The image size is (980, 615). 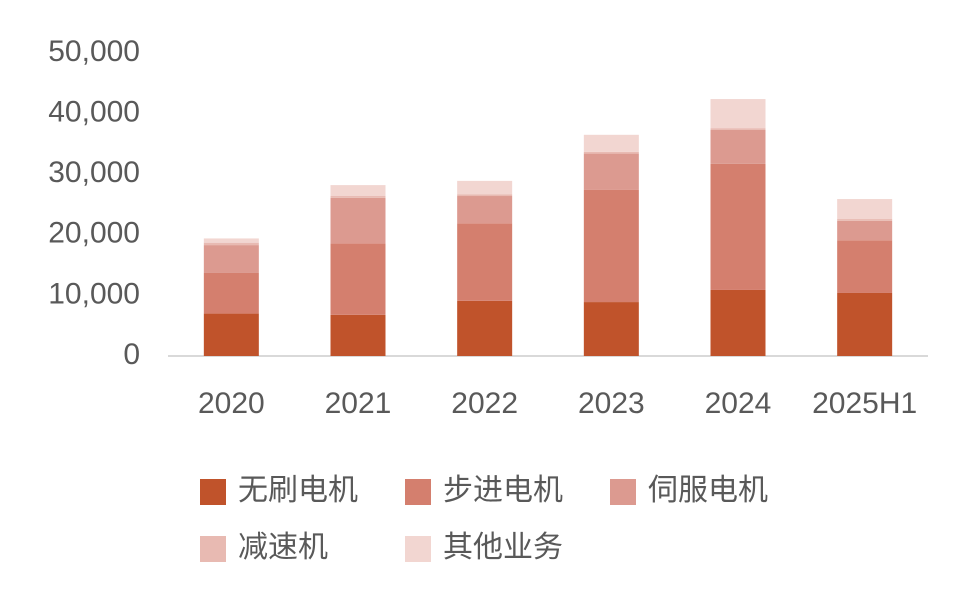 What do you see at coordinates (94, 233) in the screenshot?
I see `y-tick-label: 20,000` at bounding box center [94, 233].